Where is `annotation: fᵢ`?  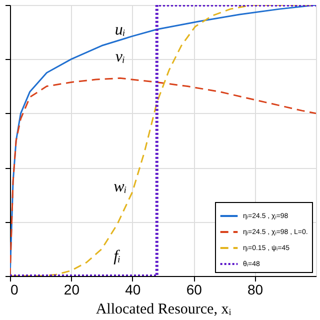
annotation: fᵢ is located at coordinates (117, 256).